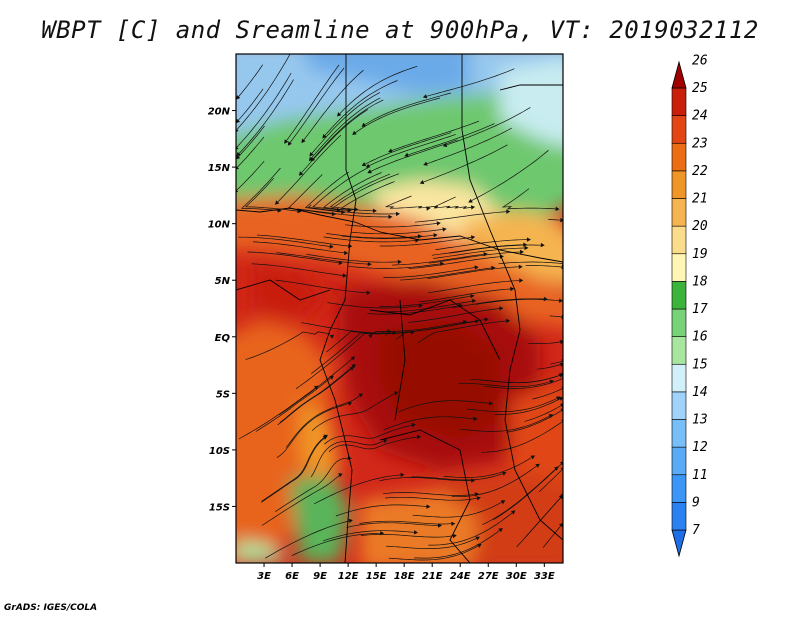  Describe the element at coordinates (264, 576) in the screenshot. I see `lon-tick-label: 3E` at that location.